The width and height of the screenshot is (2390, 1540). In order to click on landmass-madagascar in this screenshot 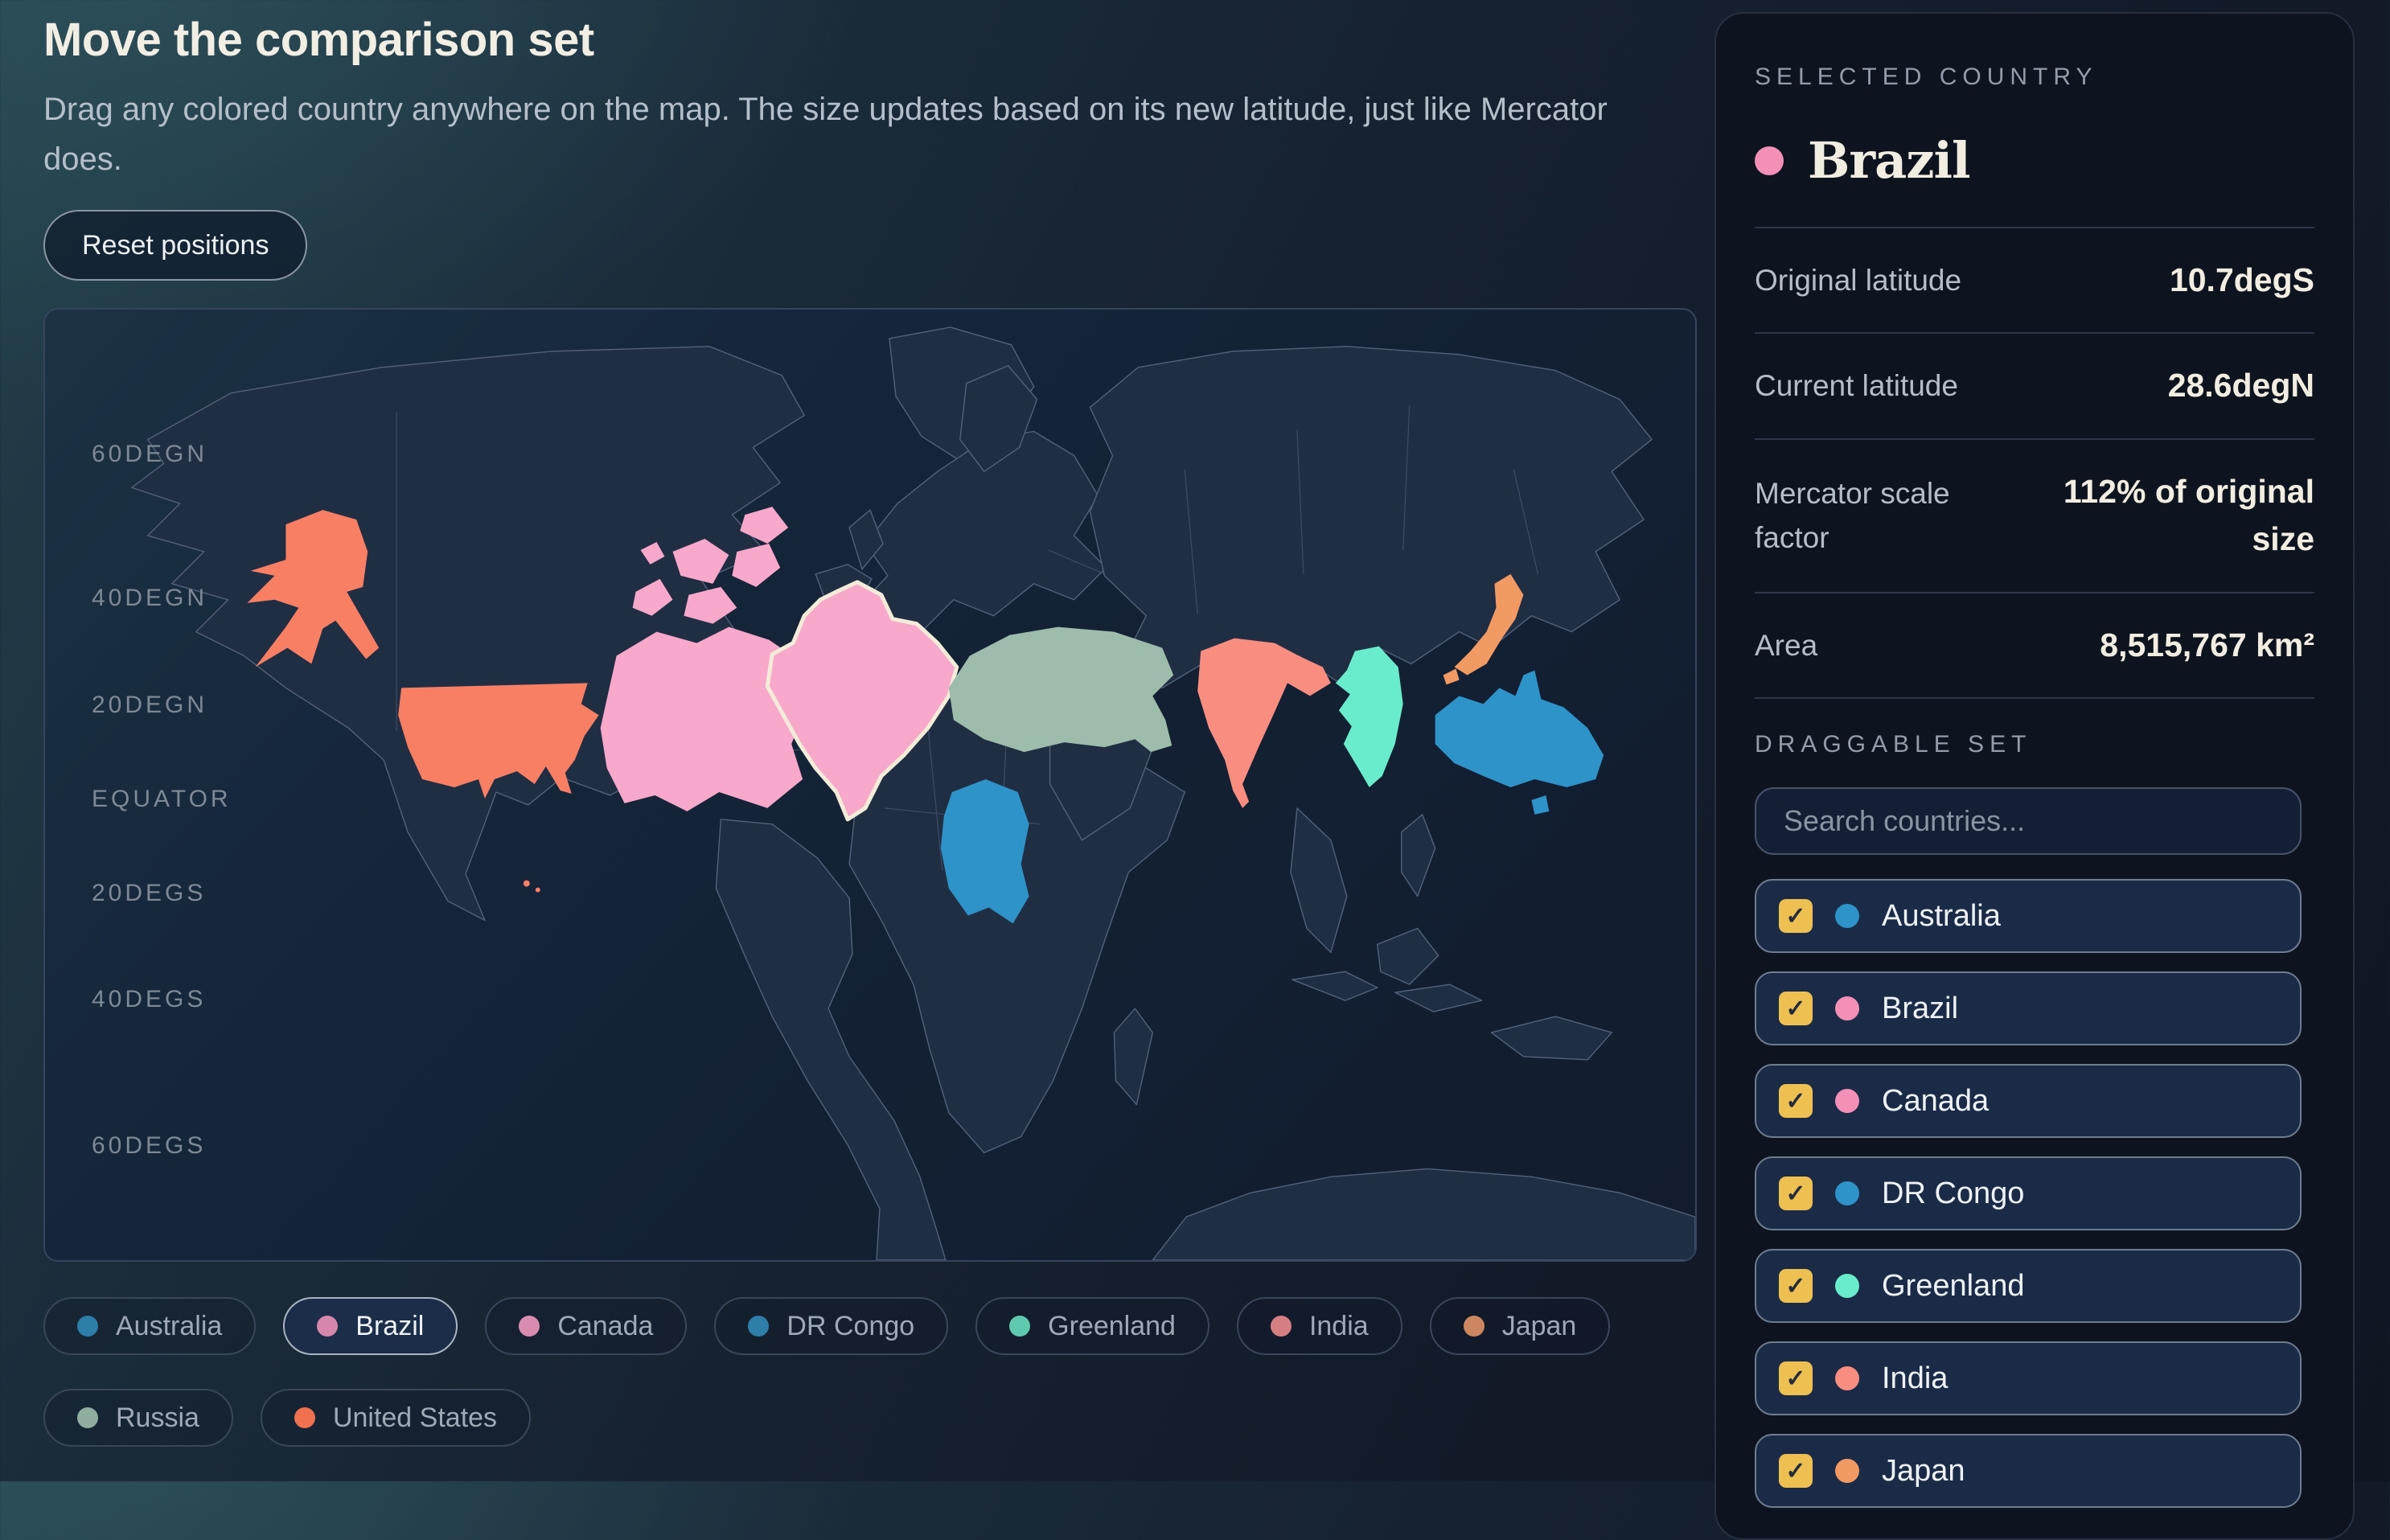, I will do `click(1133, 1057)`.